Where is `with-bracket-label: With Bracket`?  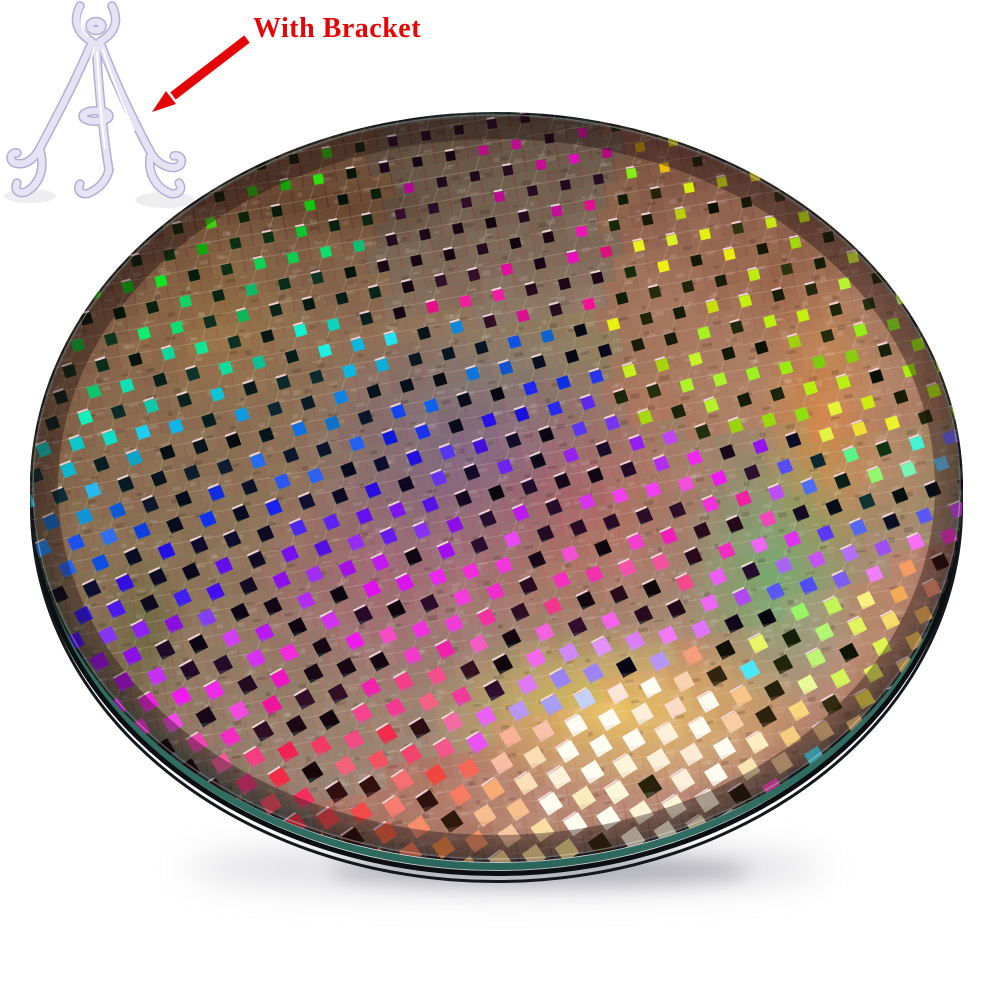
with-bracket-label: With Bracket is located at coordinates (337, 28).